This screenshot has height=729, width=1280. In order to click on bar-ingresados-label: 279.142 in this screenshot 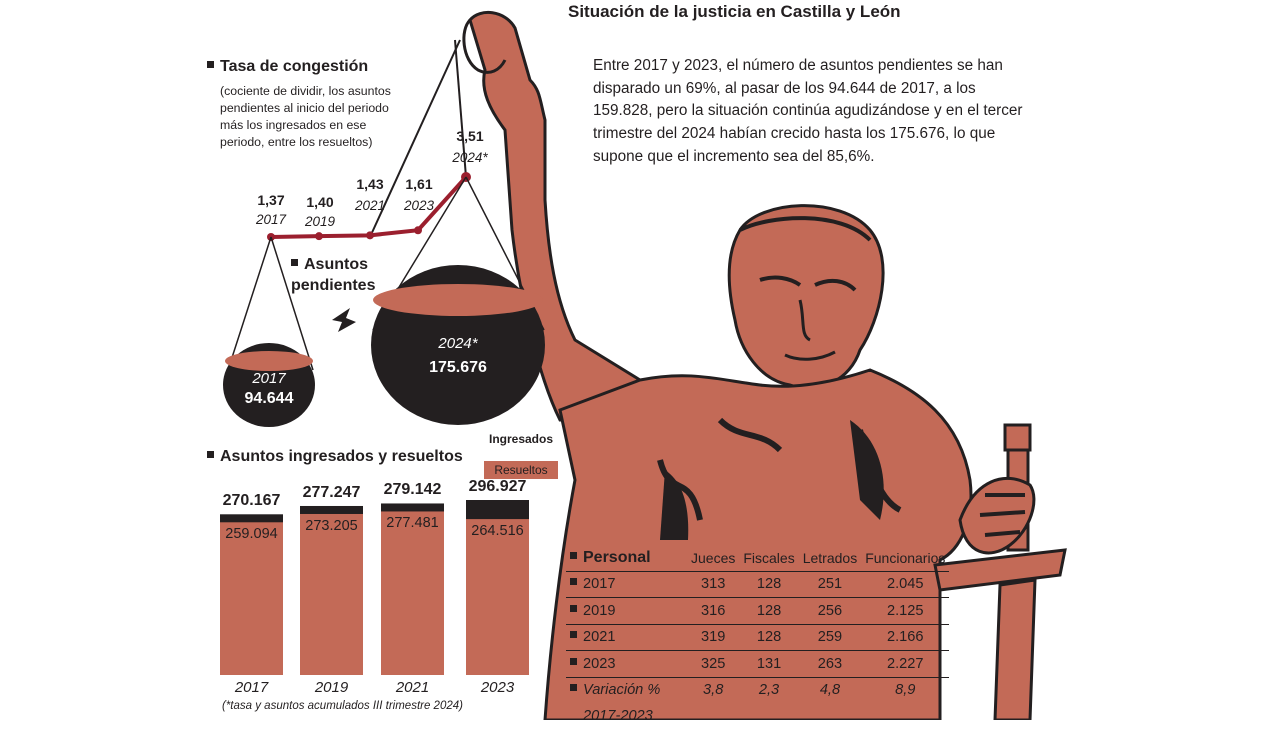, I will do `click(412, 490)`.